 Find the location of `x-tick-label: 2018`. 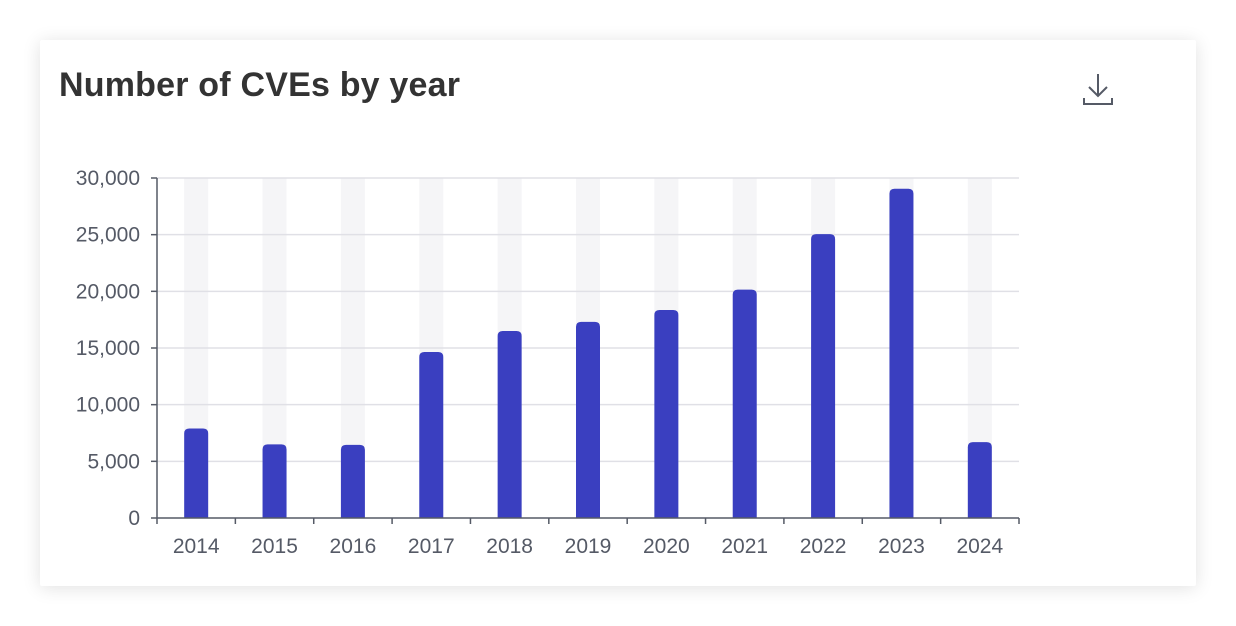

x-tick-label: 2018 is located at coordinates (509, 546).